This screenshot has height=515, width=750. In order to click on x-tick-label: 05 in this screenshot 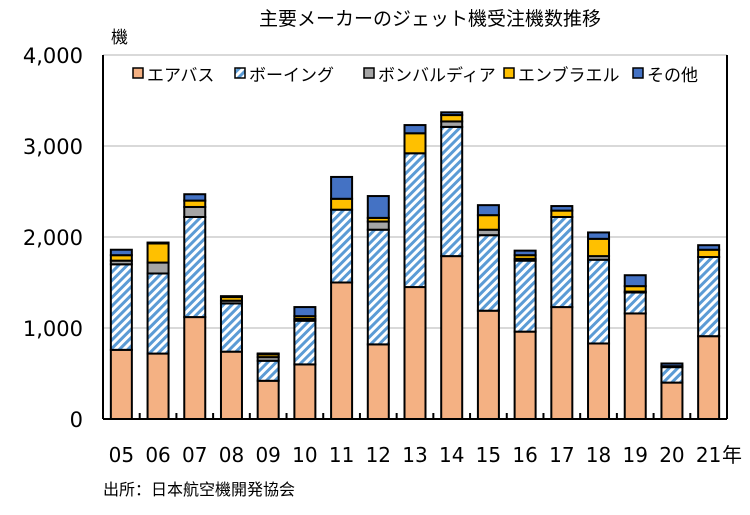, I will do `click(121, 455)`.